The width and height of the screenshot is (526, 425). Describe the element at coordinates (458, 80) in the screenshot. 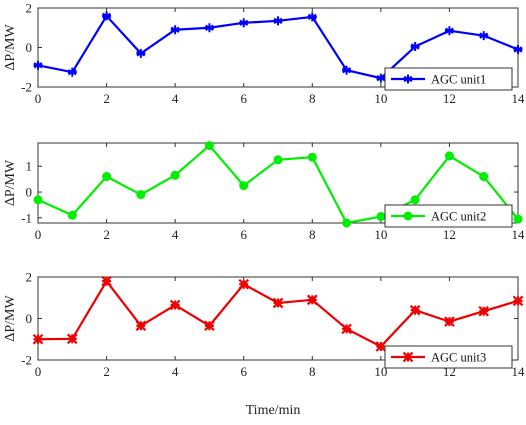

I see `legend-label: AGC unit1` at that location.